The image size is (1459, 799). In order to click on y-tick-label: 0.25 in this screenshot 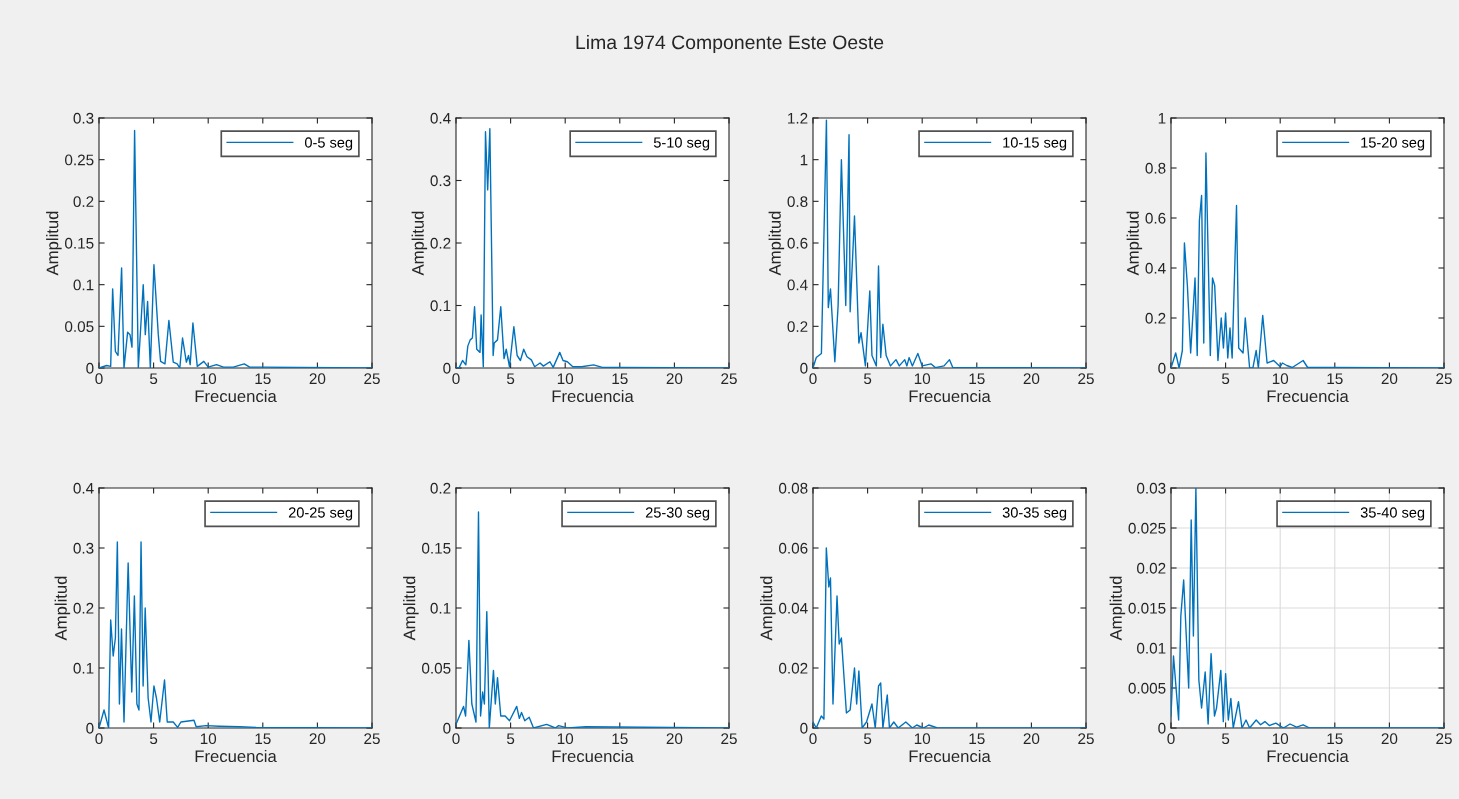, I will do `click(79, 160)`.